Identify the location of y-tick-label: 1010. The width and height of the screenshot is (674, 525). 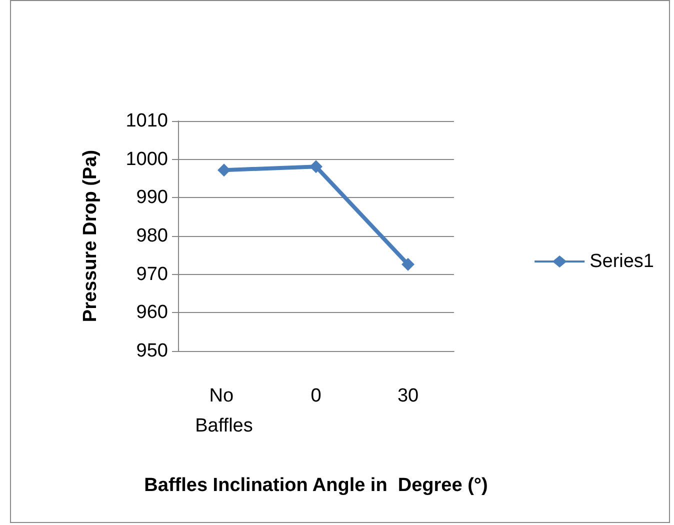
(147, 121).